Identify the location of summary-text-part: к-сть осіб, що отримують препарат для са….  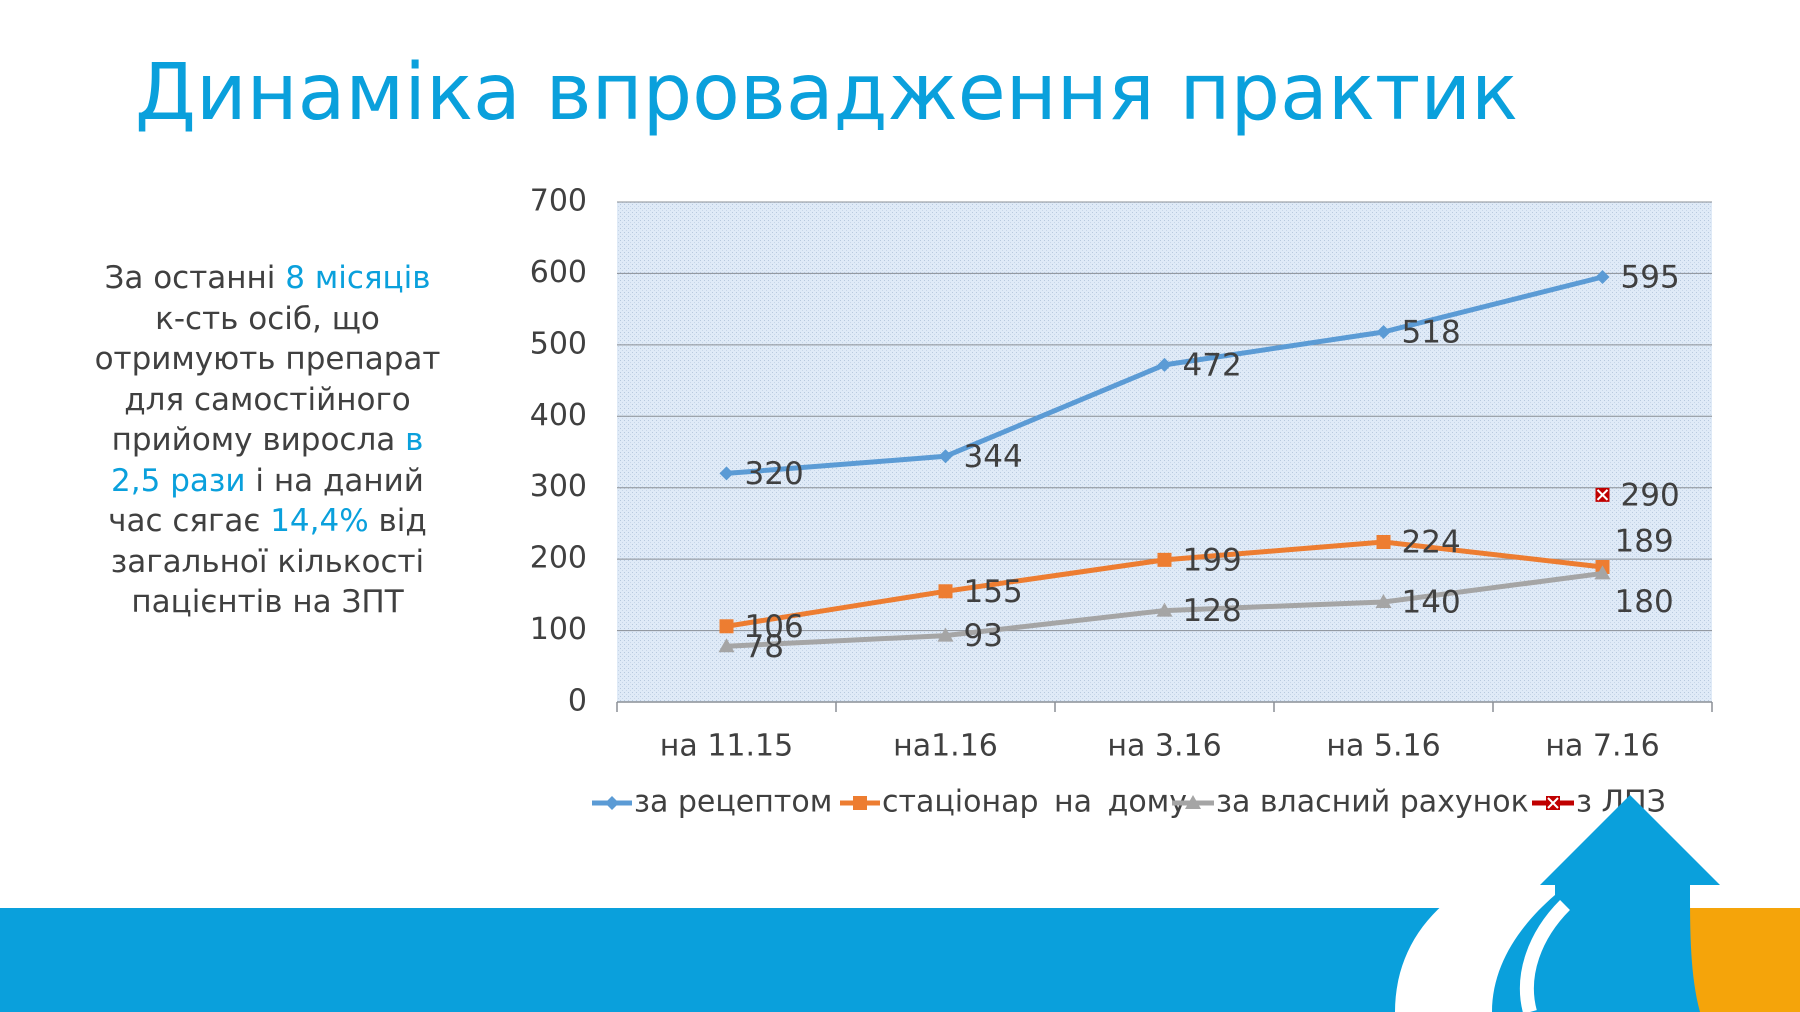
(267, 379).